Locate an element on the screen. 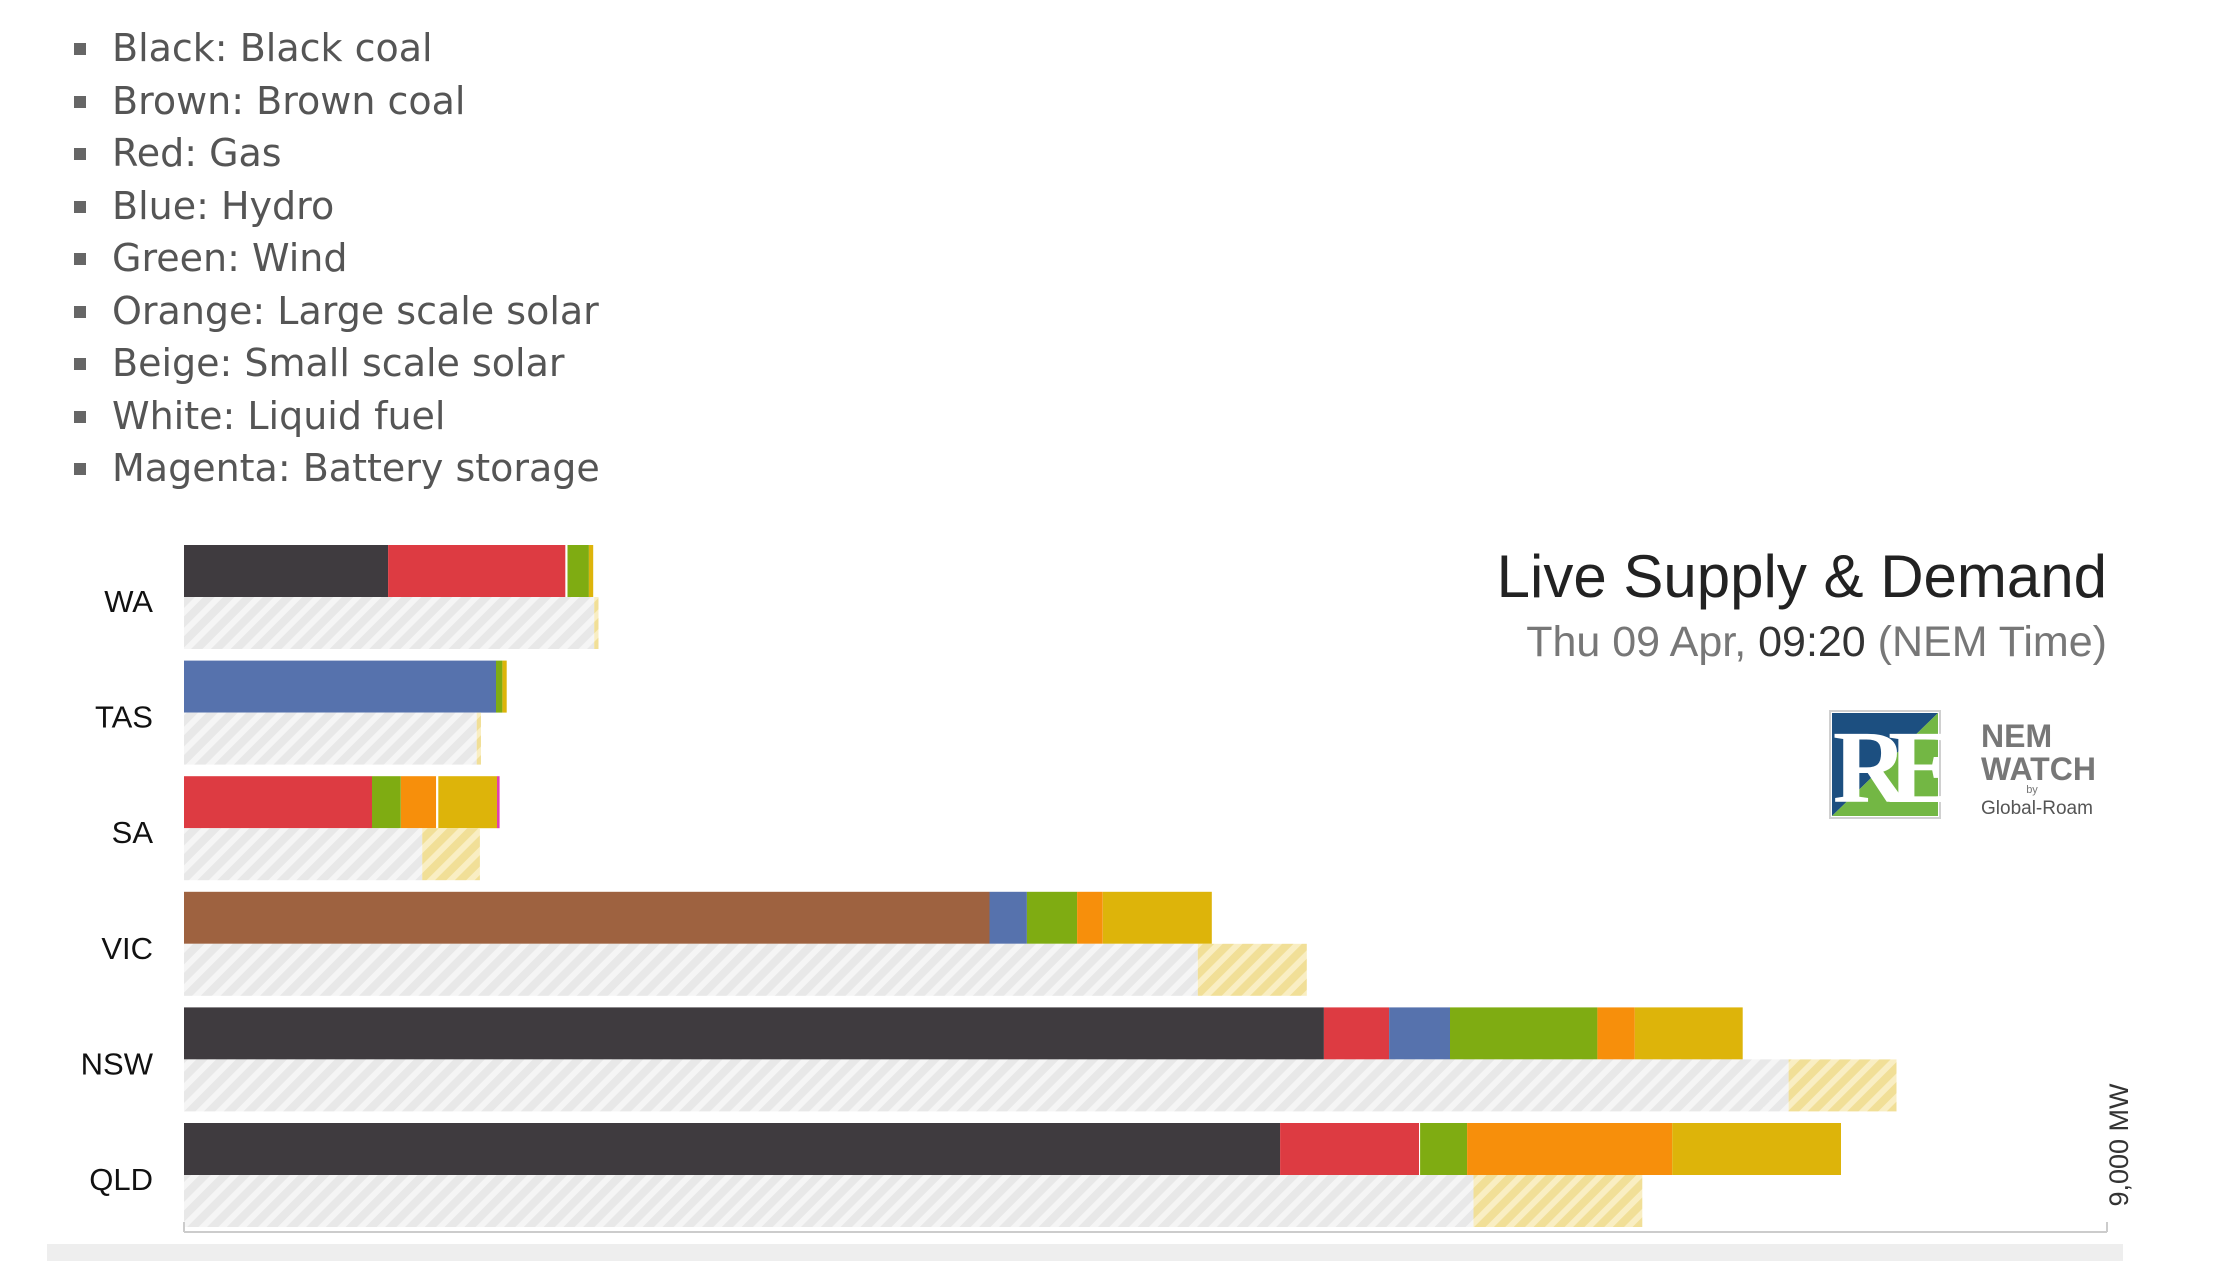 This screenshot has width=2228, height=1261. category-label-qld: QLD is located at coordinates (121, 1179).